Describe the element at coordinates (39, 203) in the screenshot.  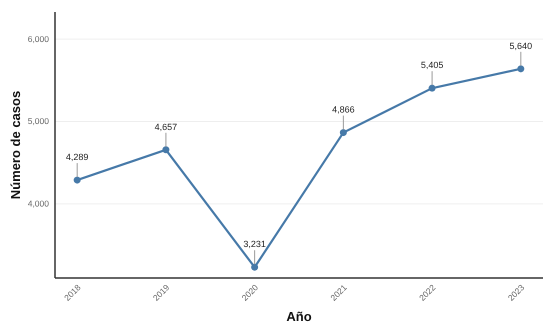
I see `y-tick-label: 4,000` at that location.